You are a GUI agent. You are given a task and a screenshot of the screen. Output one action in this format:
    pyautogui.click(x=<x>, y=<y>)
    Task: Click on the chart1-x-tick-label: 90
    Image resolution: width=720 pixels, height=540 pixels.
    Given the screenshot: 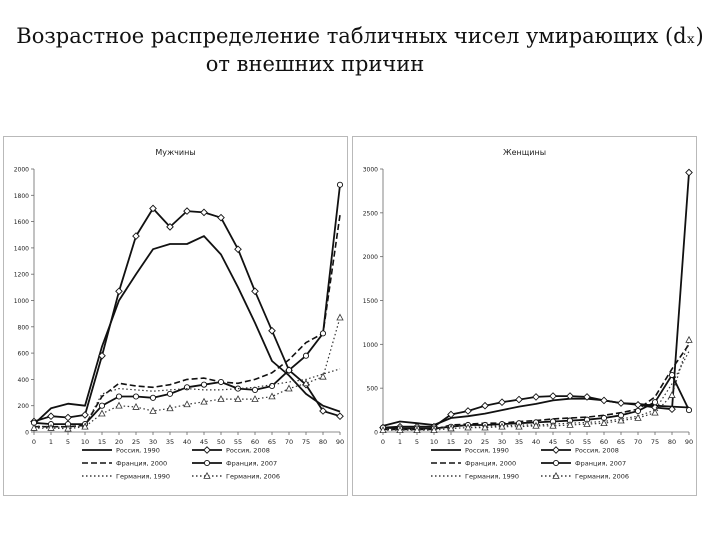 What is the action you would take?
    pyautogui.click(x=689, y=442)
    